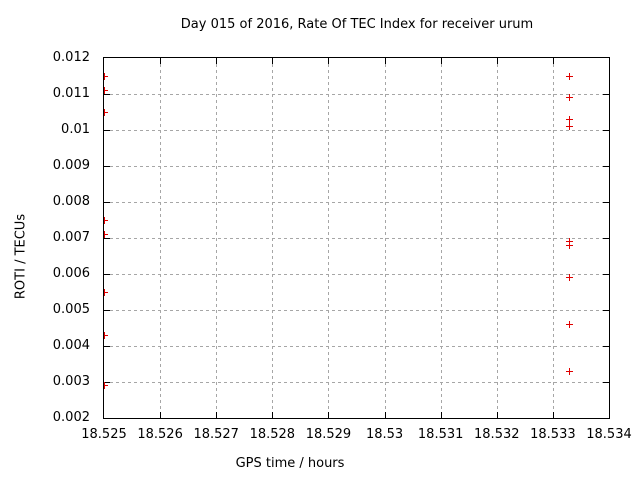 This screenshot has width=640, height=480. What do you see at coordinates (71, 165) in the screenshot?
I see `y-tick-label: 0.009` at bounding box center [71, 165].